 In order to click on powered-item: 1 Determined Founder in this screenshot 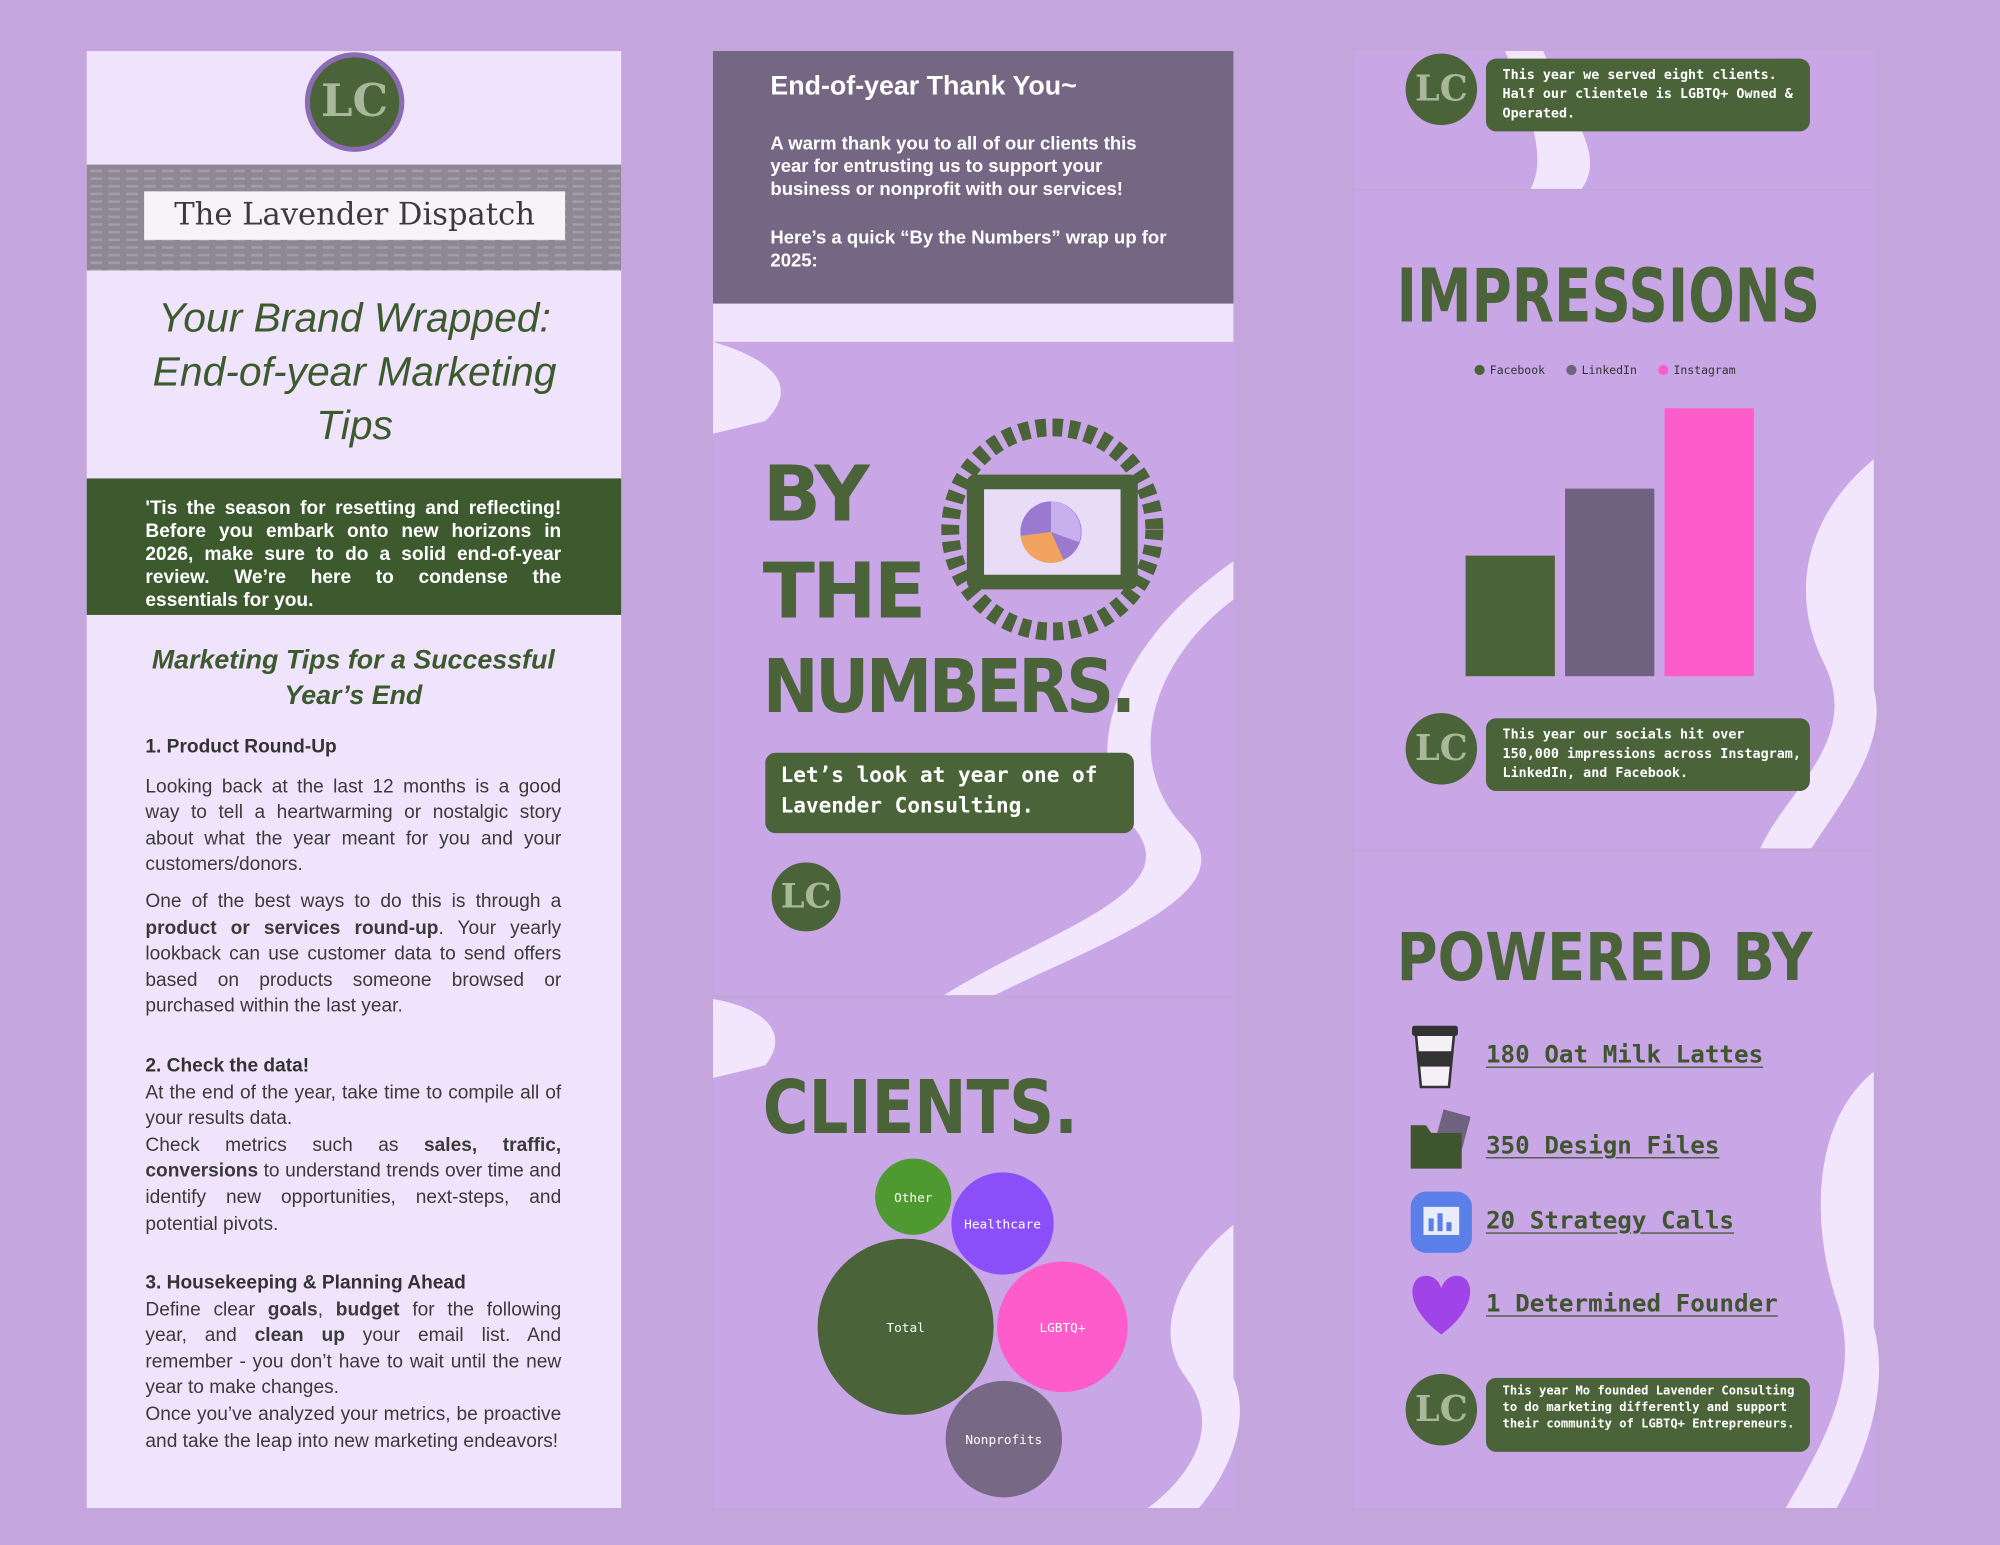, I will do `click(1631, 1303)`.